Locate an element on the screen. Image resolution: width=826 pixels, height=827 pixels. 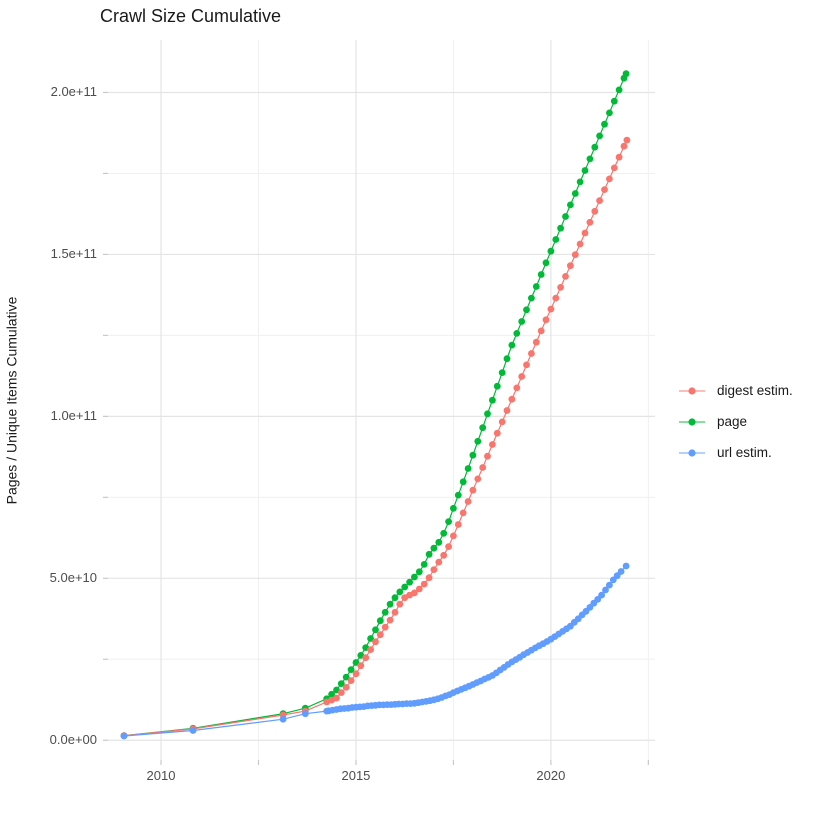
legend: digest estim. page url estim. is located at coordinates (736, 421).